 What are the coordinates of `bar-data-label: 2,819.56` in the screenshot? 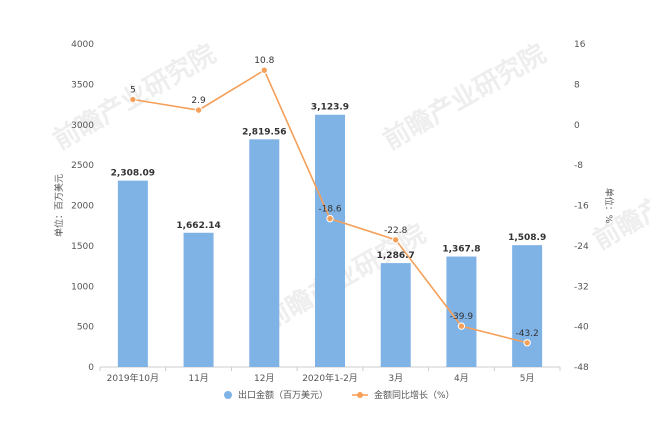 It's located at (264, 132).